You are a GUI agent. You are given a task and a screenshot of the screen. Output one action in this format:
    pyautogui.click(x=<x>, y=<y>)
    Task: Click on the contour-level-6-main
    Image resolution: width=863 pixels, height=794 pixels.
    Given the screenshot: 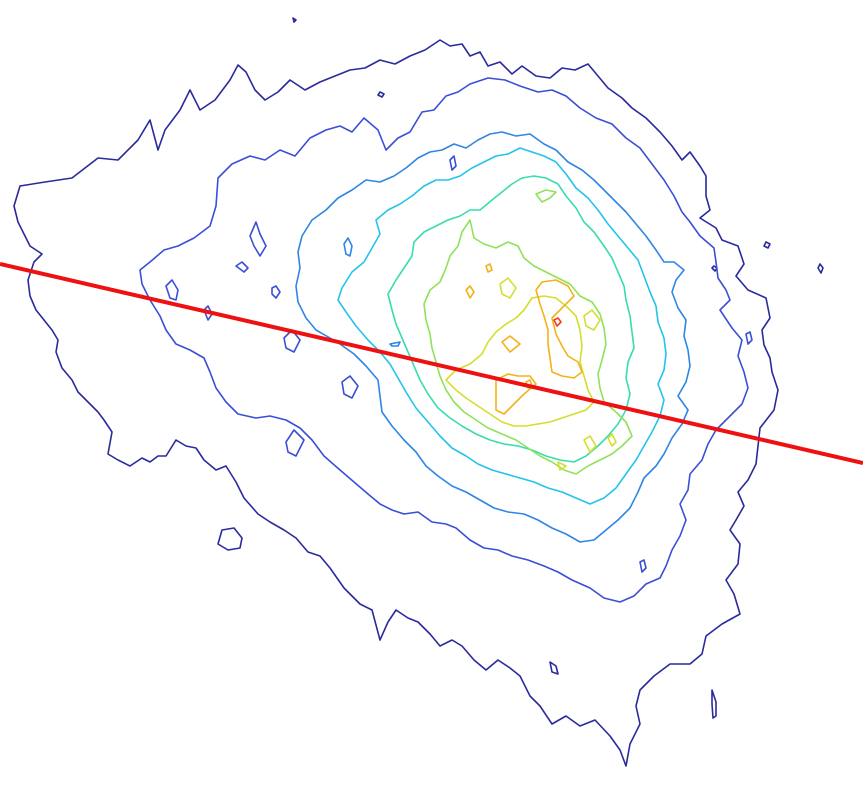 What is the action you would take?
    pyautogui.click(x=528, y=347)
    